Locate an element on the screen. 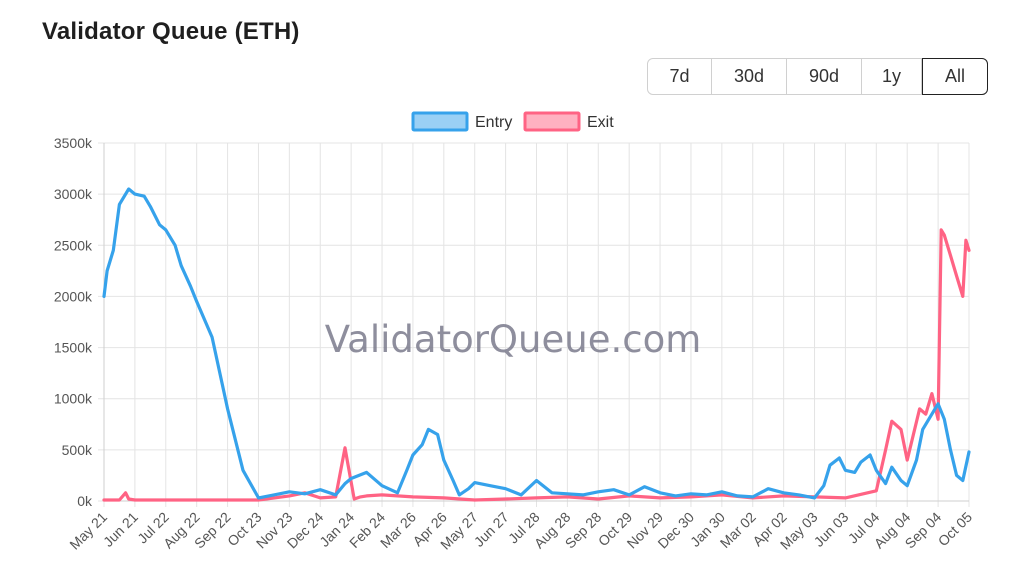  watermark-text: ValidatorQueue.com is located at coordinates (513, 339).